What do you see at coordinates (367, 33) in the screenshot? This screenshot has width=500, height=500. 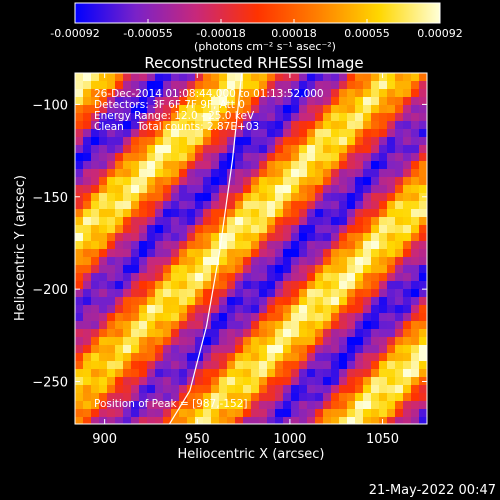 I see `colorbar-tick-label: 0.00055` at bounding box center [367, 33].